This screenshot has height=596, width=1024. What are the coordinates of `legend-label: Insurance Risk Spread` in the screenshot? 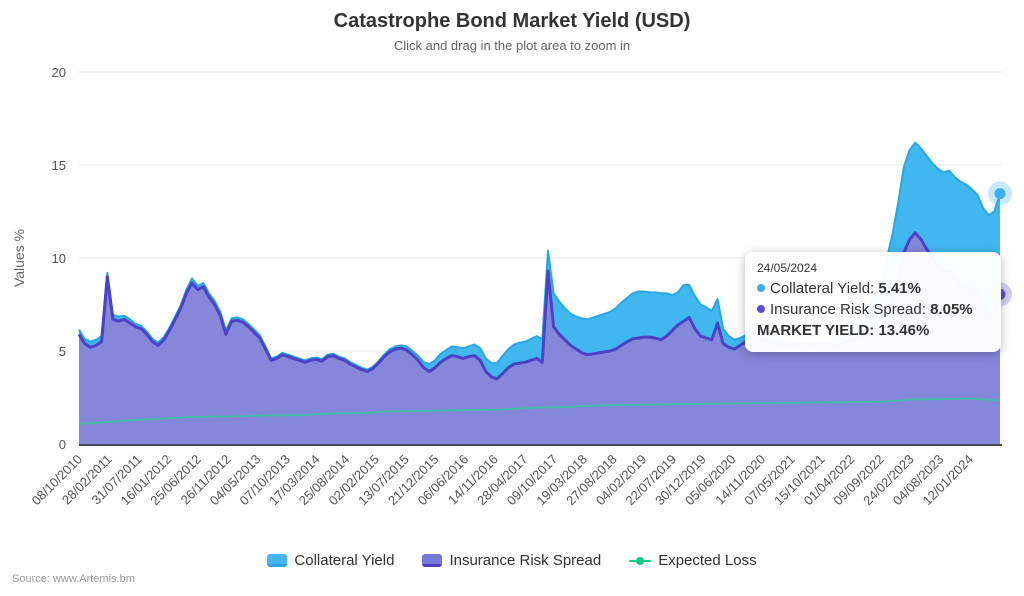 It's located at (525, 560).